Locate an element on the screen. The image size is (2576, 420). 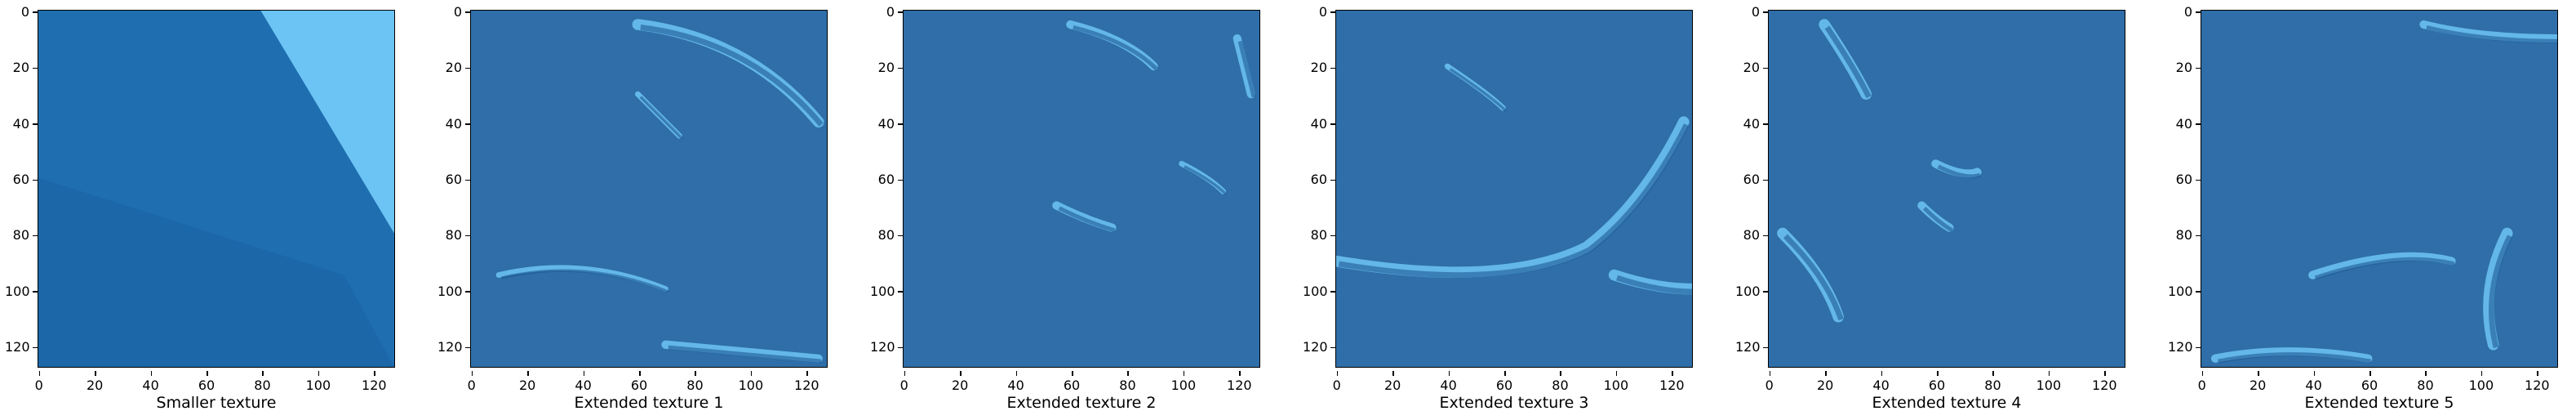
panel-title: Extended texture 2 is located at coordinates (1081, 403).